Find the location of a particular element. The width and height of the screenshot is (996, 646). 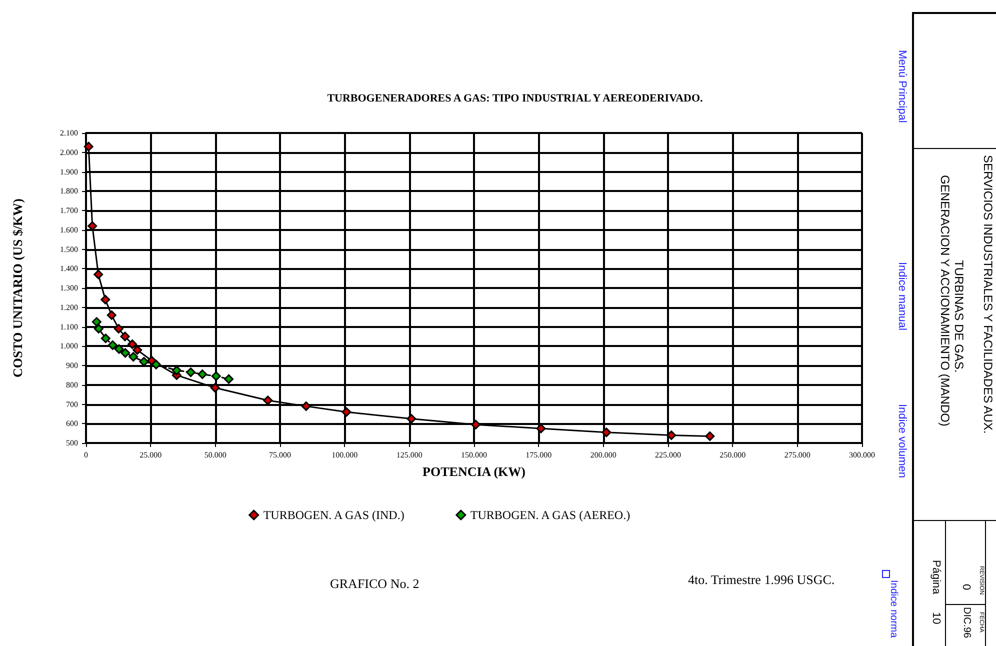

text: TURBINAS DE GAS. is located at coordinates (959, 316).